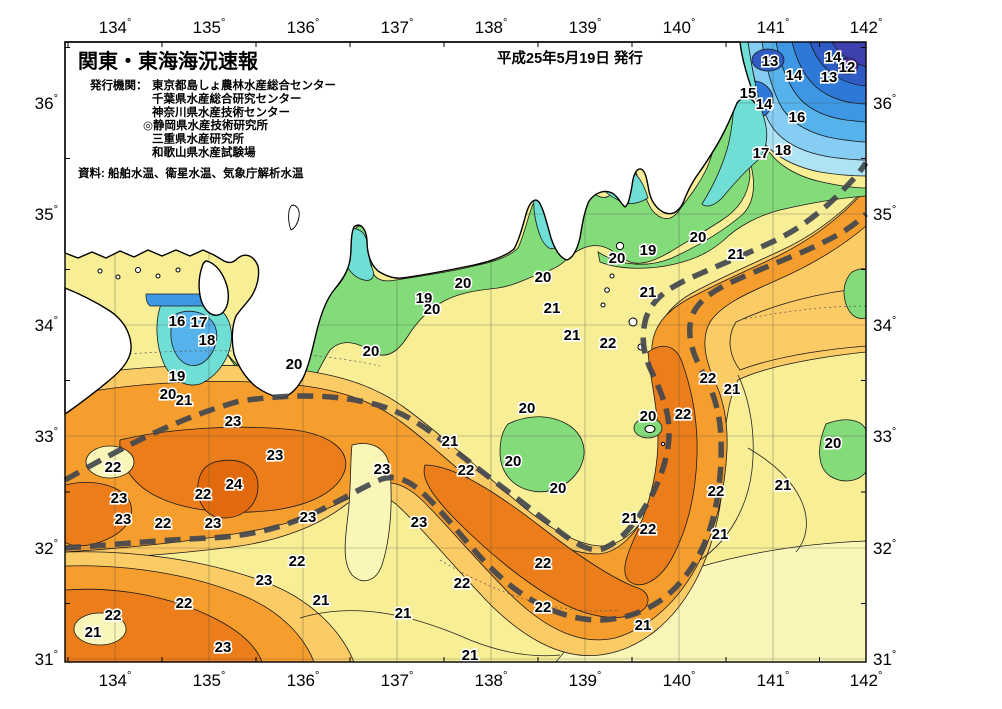 This screenshot has height=709, width=1002. Describe the element at coordinates (798, 329) in the screenshot. I see `amber-patch-east-34N` at that location.